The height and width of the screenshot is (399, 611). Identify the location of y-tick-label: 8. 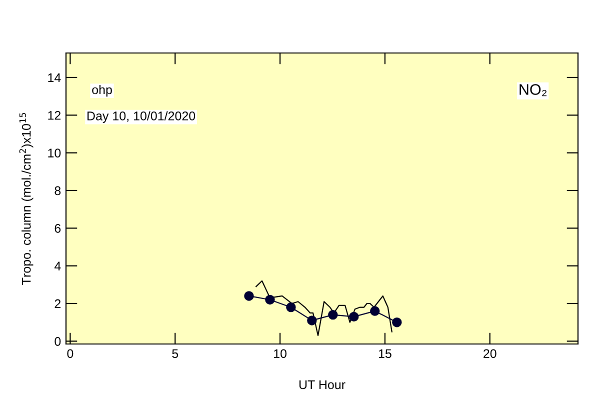
(57, 191).